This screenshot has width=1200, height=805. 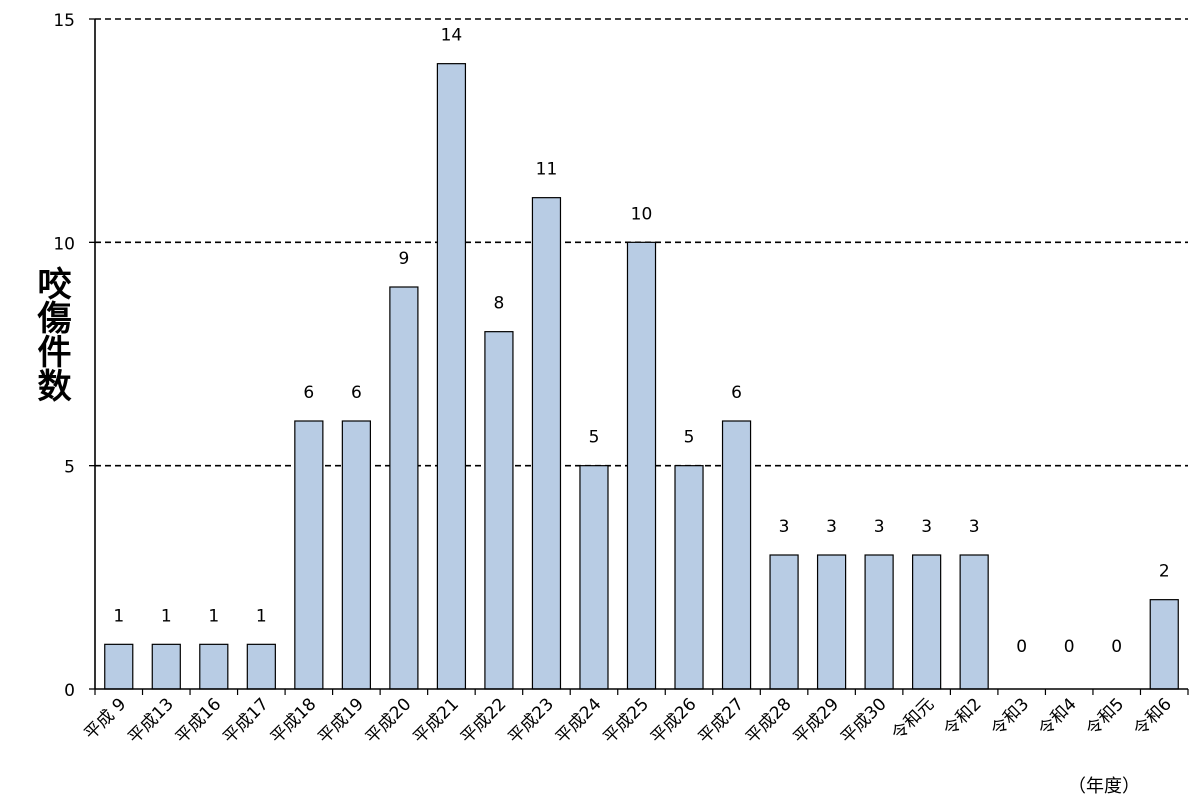 I want to click on x-tick-label: 令和3, so click(x=1010, y=717).